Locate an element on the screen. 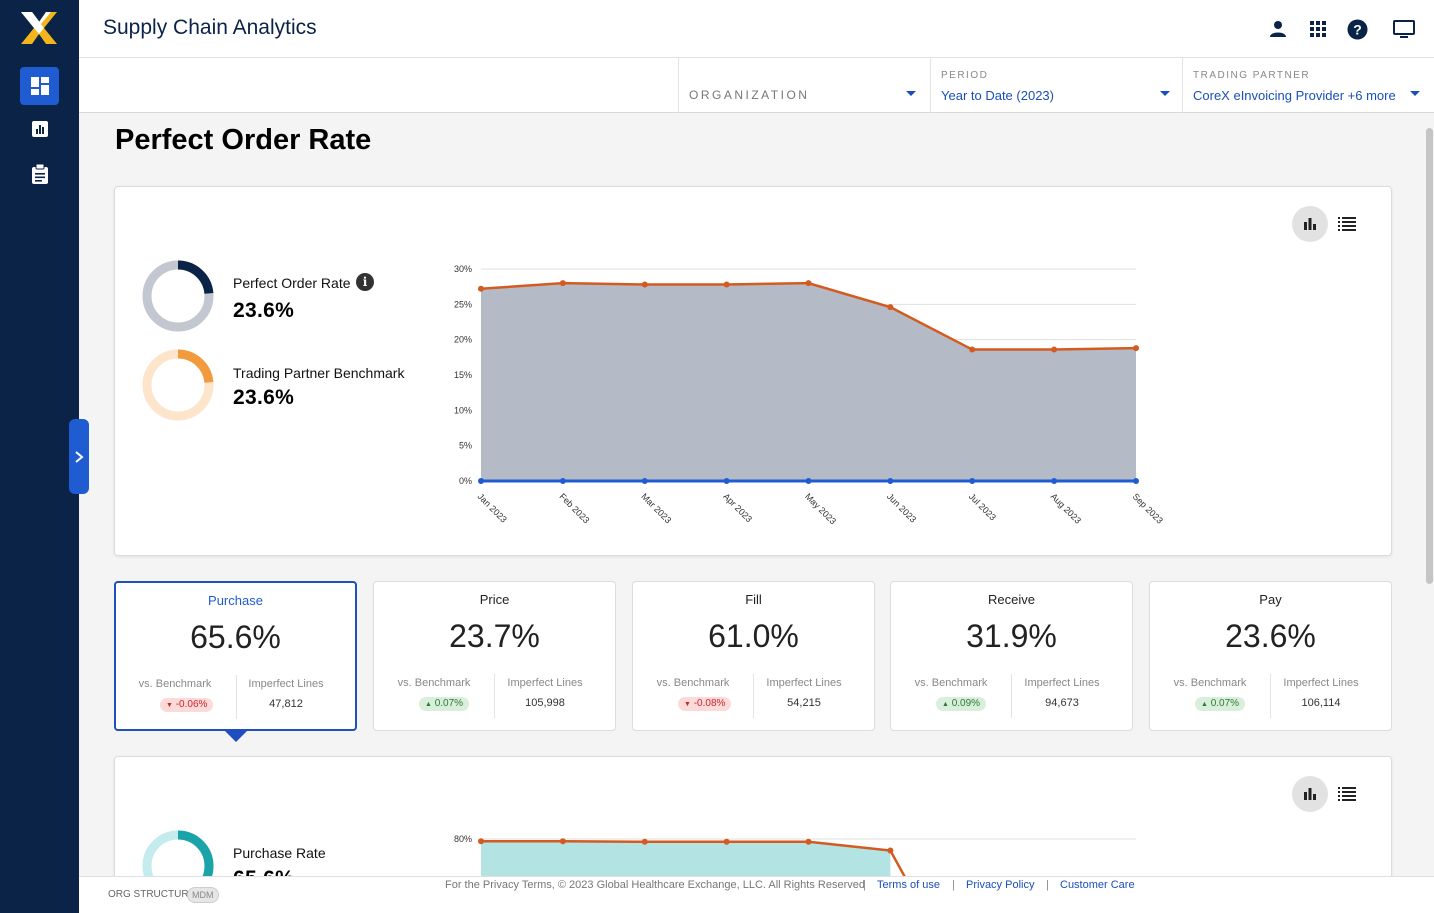 This screenshot has width=1434, height=913. display-icon is located at coordinates (1404, 29).